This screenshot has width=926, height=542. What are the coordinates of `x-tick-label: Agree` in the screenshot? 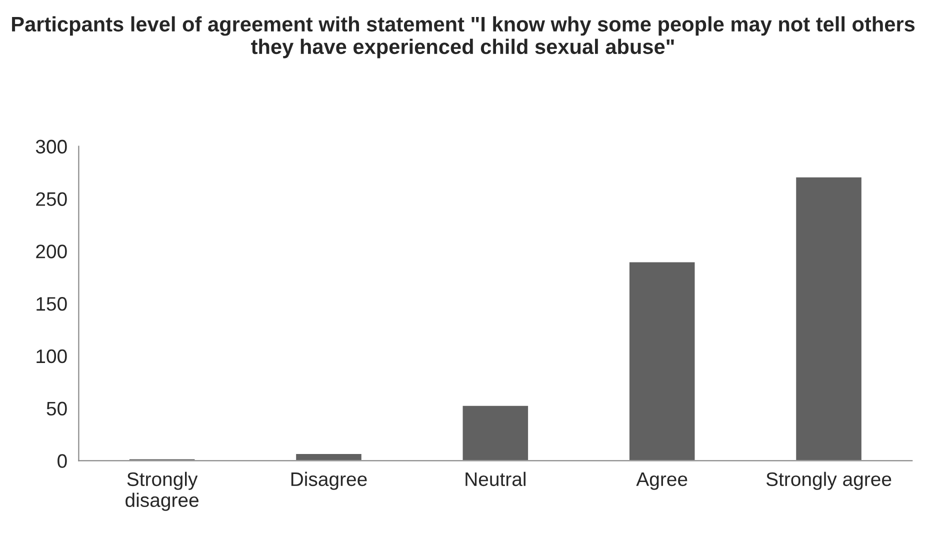 It's located at (662, 481).